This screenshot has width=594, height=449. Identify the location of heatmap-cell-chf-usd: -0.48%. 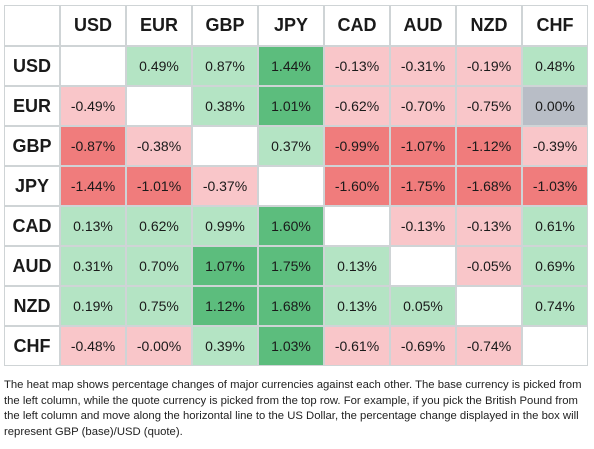
(93, 346).